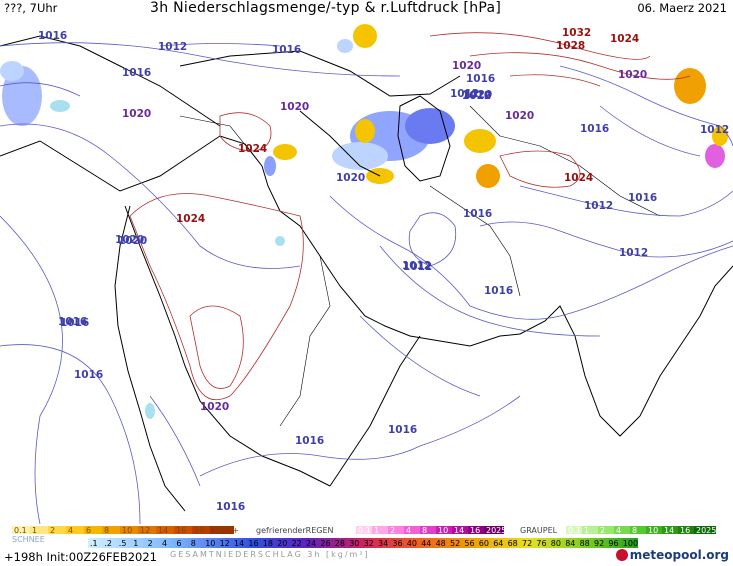 The image size is (733, 566). What do you see at coordinates (150, 543) in the screenshot?
I see `legend-total-value: 2` at bounding box center [150, 543].